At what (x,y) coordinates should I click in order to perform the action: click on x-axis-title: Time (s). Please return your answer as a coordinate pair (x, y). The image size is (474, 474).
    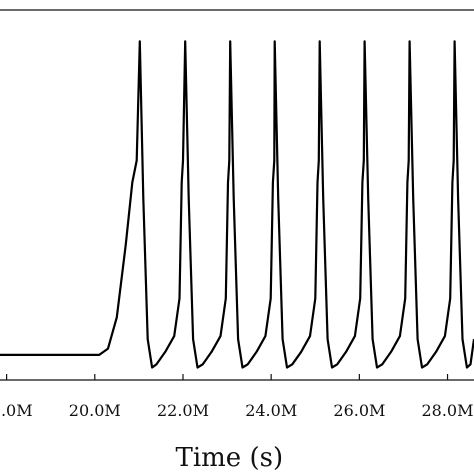
    Looking at the image, I should click on (230, 458).